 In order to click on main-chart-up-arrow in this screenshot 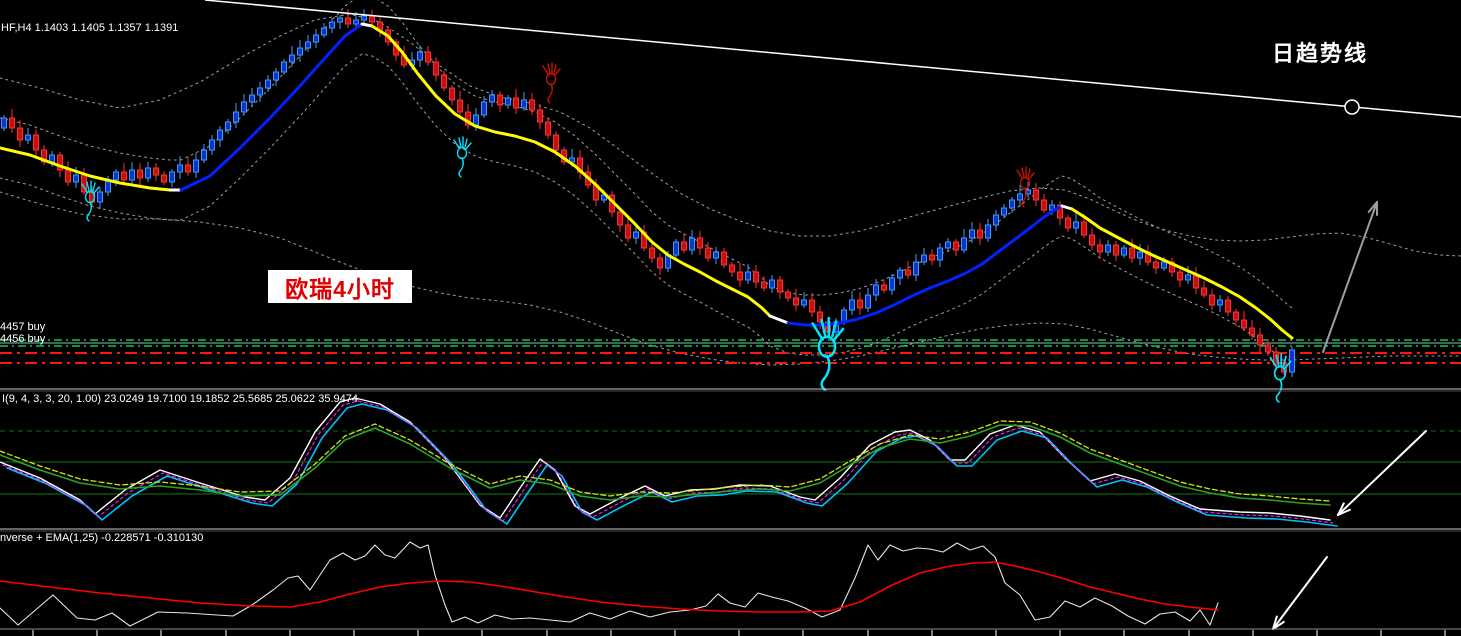, I will do `click(1350, 277)`.